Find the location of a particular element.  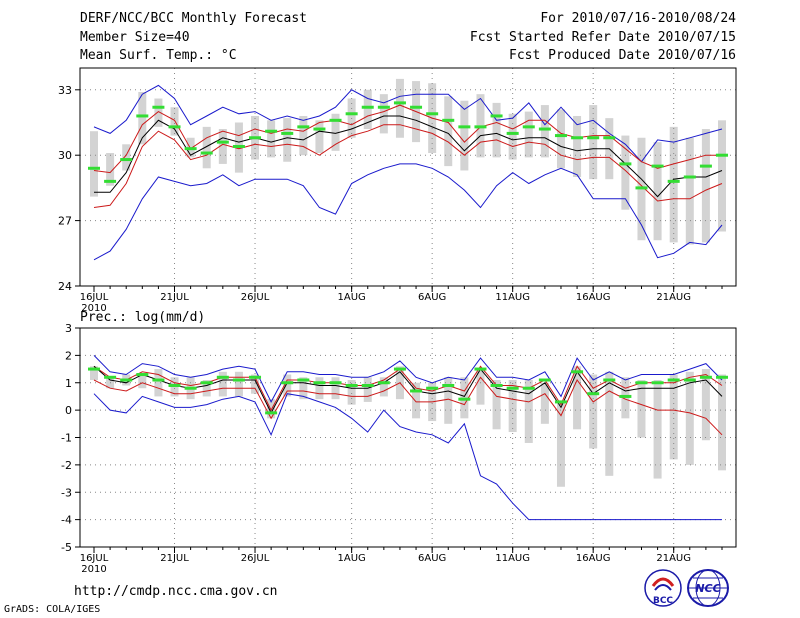

y-tick-label: -3 is located at coordinates (66, 492).